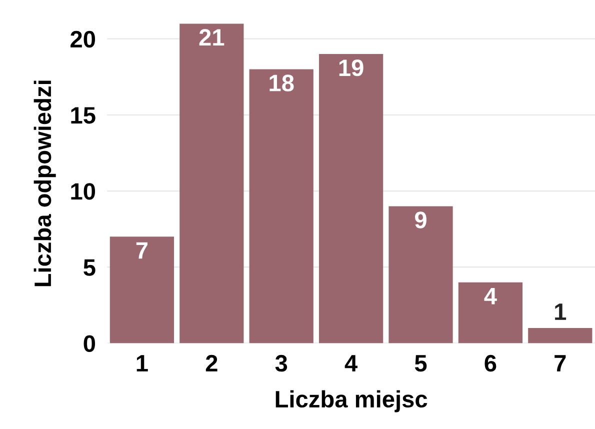 This screenshot has height=429, width=595. I want to click on data-label: 21, so click(211, 37).